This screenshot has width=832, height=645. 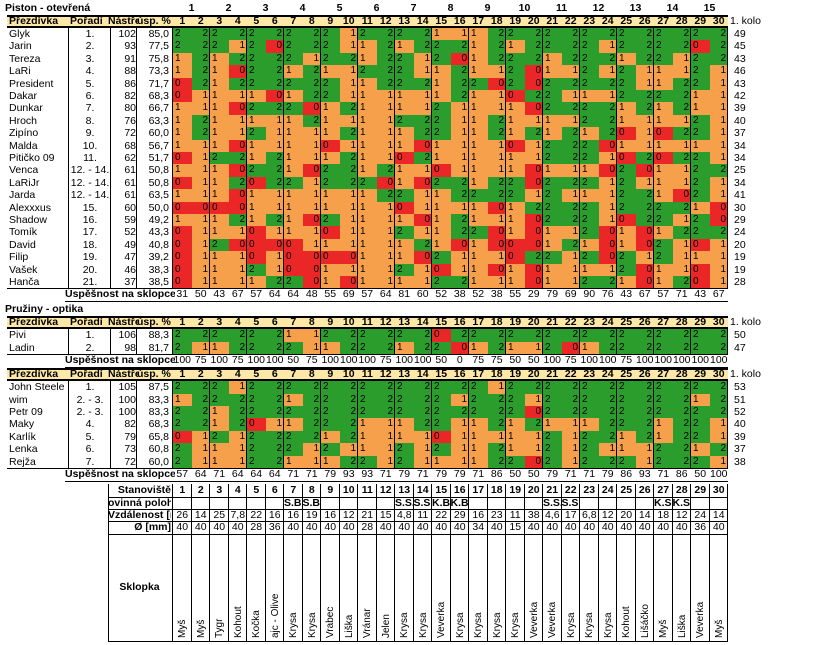 I want to click on competitor-name: Pivi, so click(x=17, y=335).